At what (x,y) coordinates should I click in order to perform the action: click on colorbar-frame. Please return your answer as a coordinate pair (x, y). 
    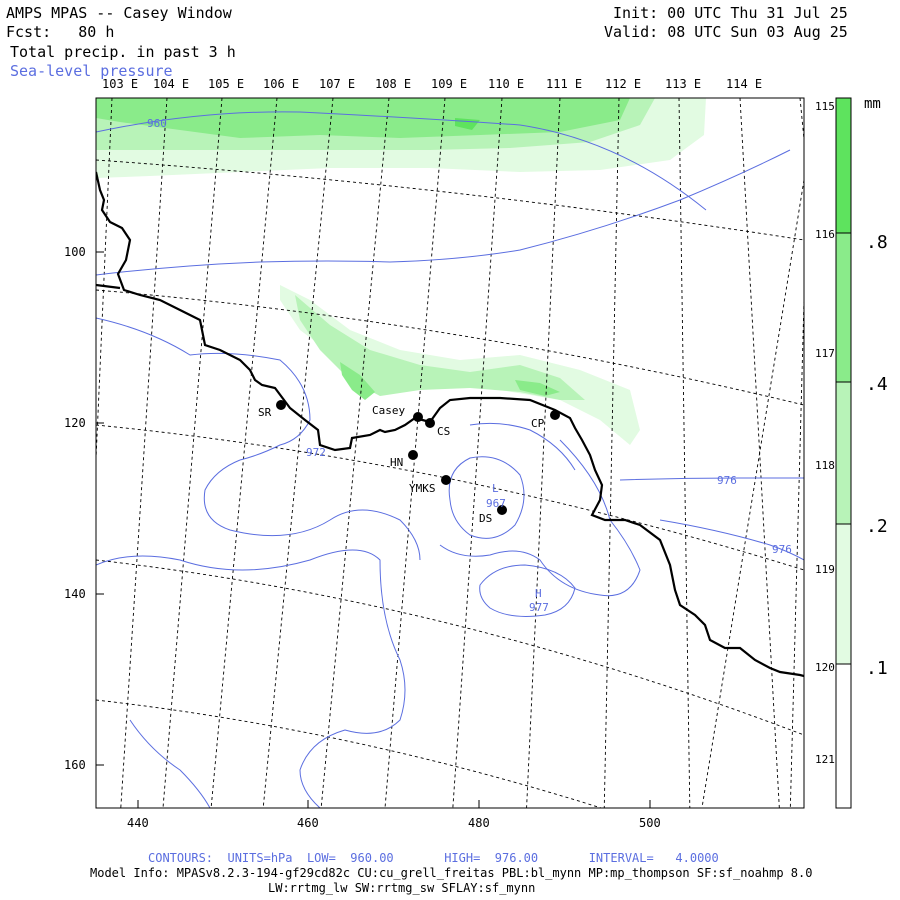
    Looking at the image, I should click on (843, 453).